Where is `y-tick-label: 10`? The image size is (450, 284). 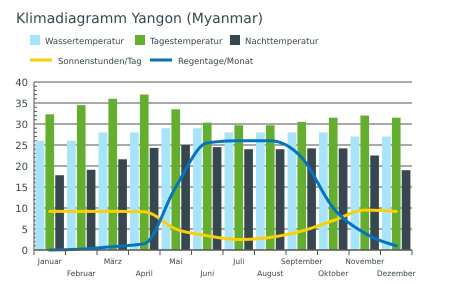 y-tick-label: 10 is located at coordinates (21, 209).